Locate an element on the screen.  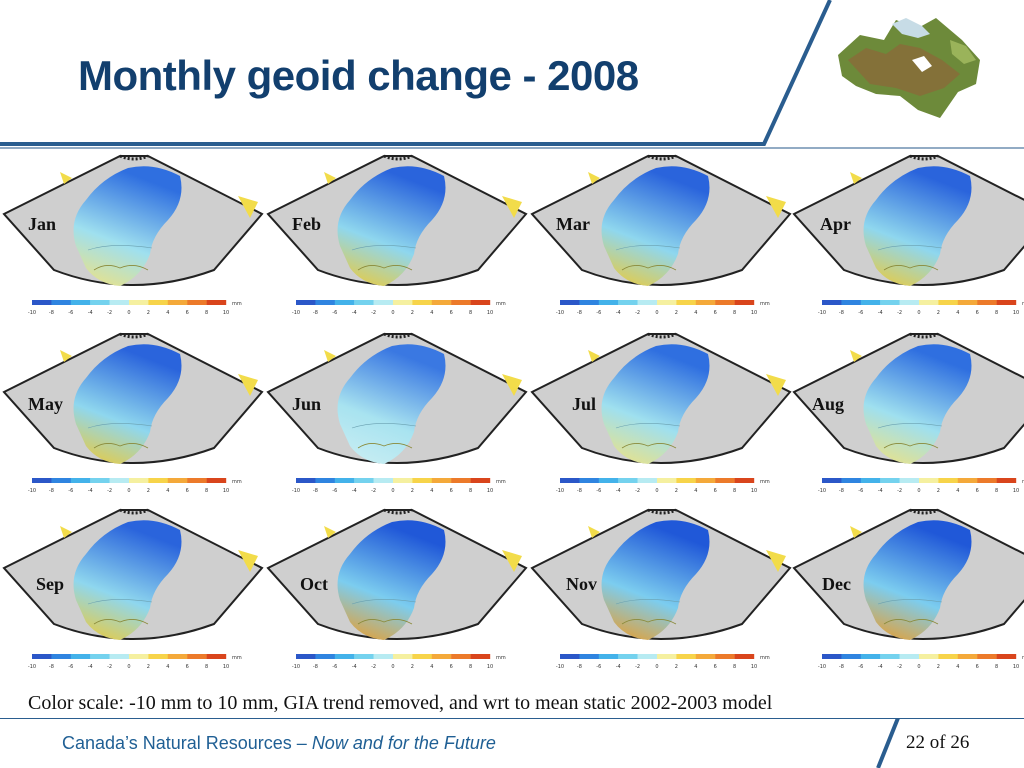
map-panel-sep: -10 -8 -6 -4 -2 0 2 4 6 8 10 mm is located at coordinates (133, 592).